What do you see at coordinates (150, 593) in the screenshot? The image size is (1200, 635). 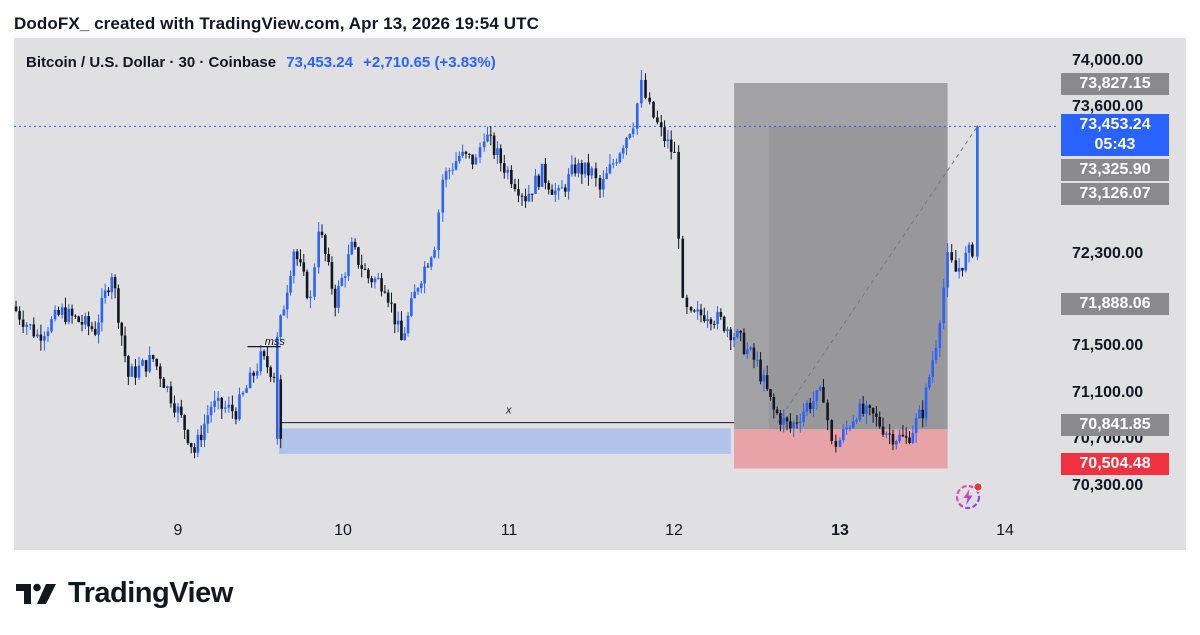 I see `tradingview-logo-text: TradingView` at bounding box center [150, 593].